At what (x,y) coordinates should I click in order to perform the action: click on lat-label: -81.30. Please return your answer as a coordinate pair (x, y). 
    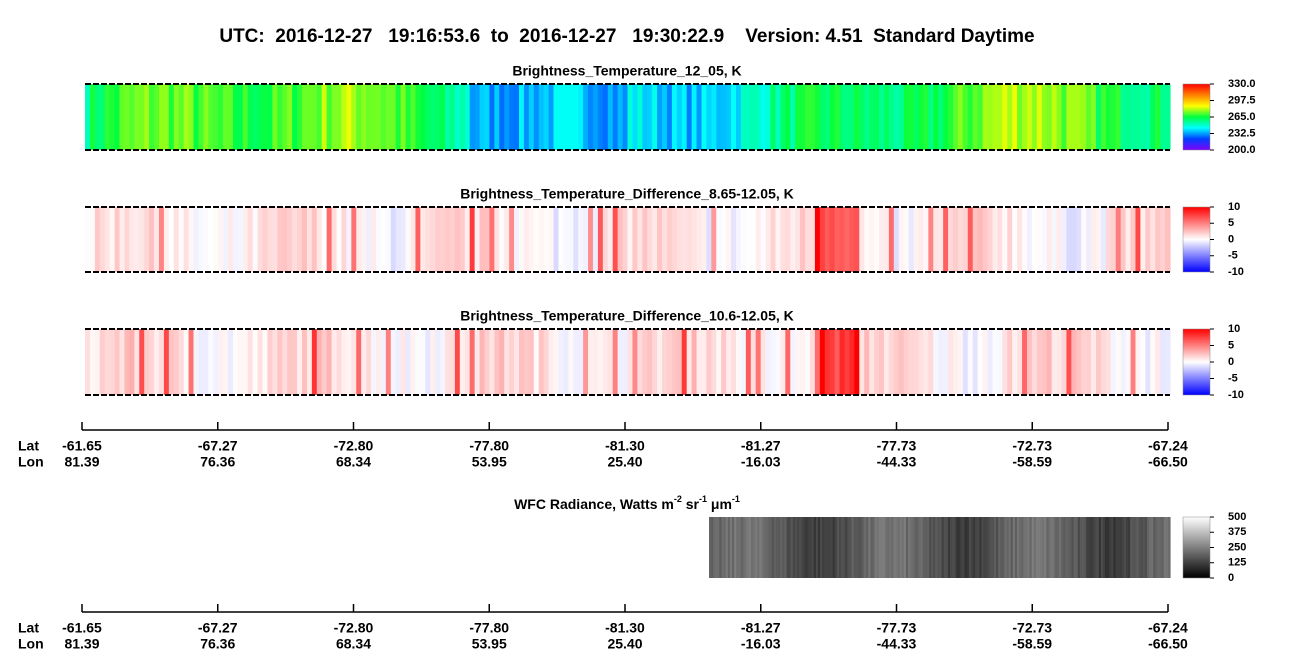
    Looking at the image, I should click on (625, 628).